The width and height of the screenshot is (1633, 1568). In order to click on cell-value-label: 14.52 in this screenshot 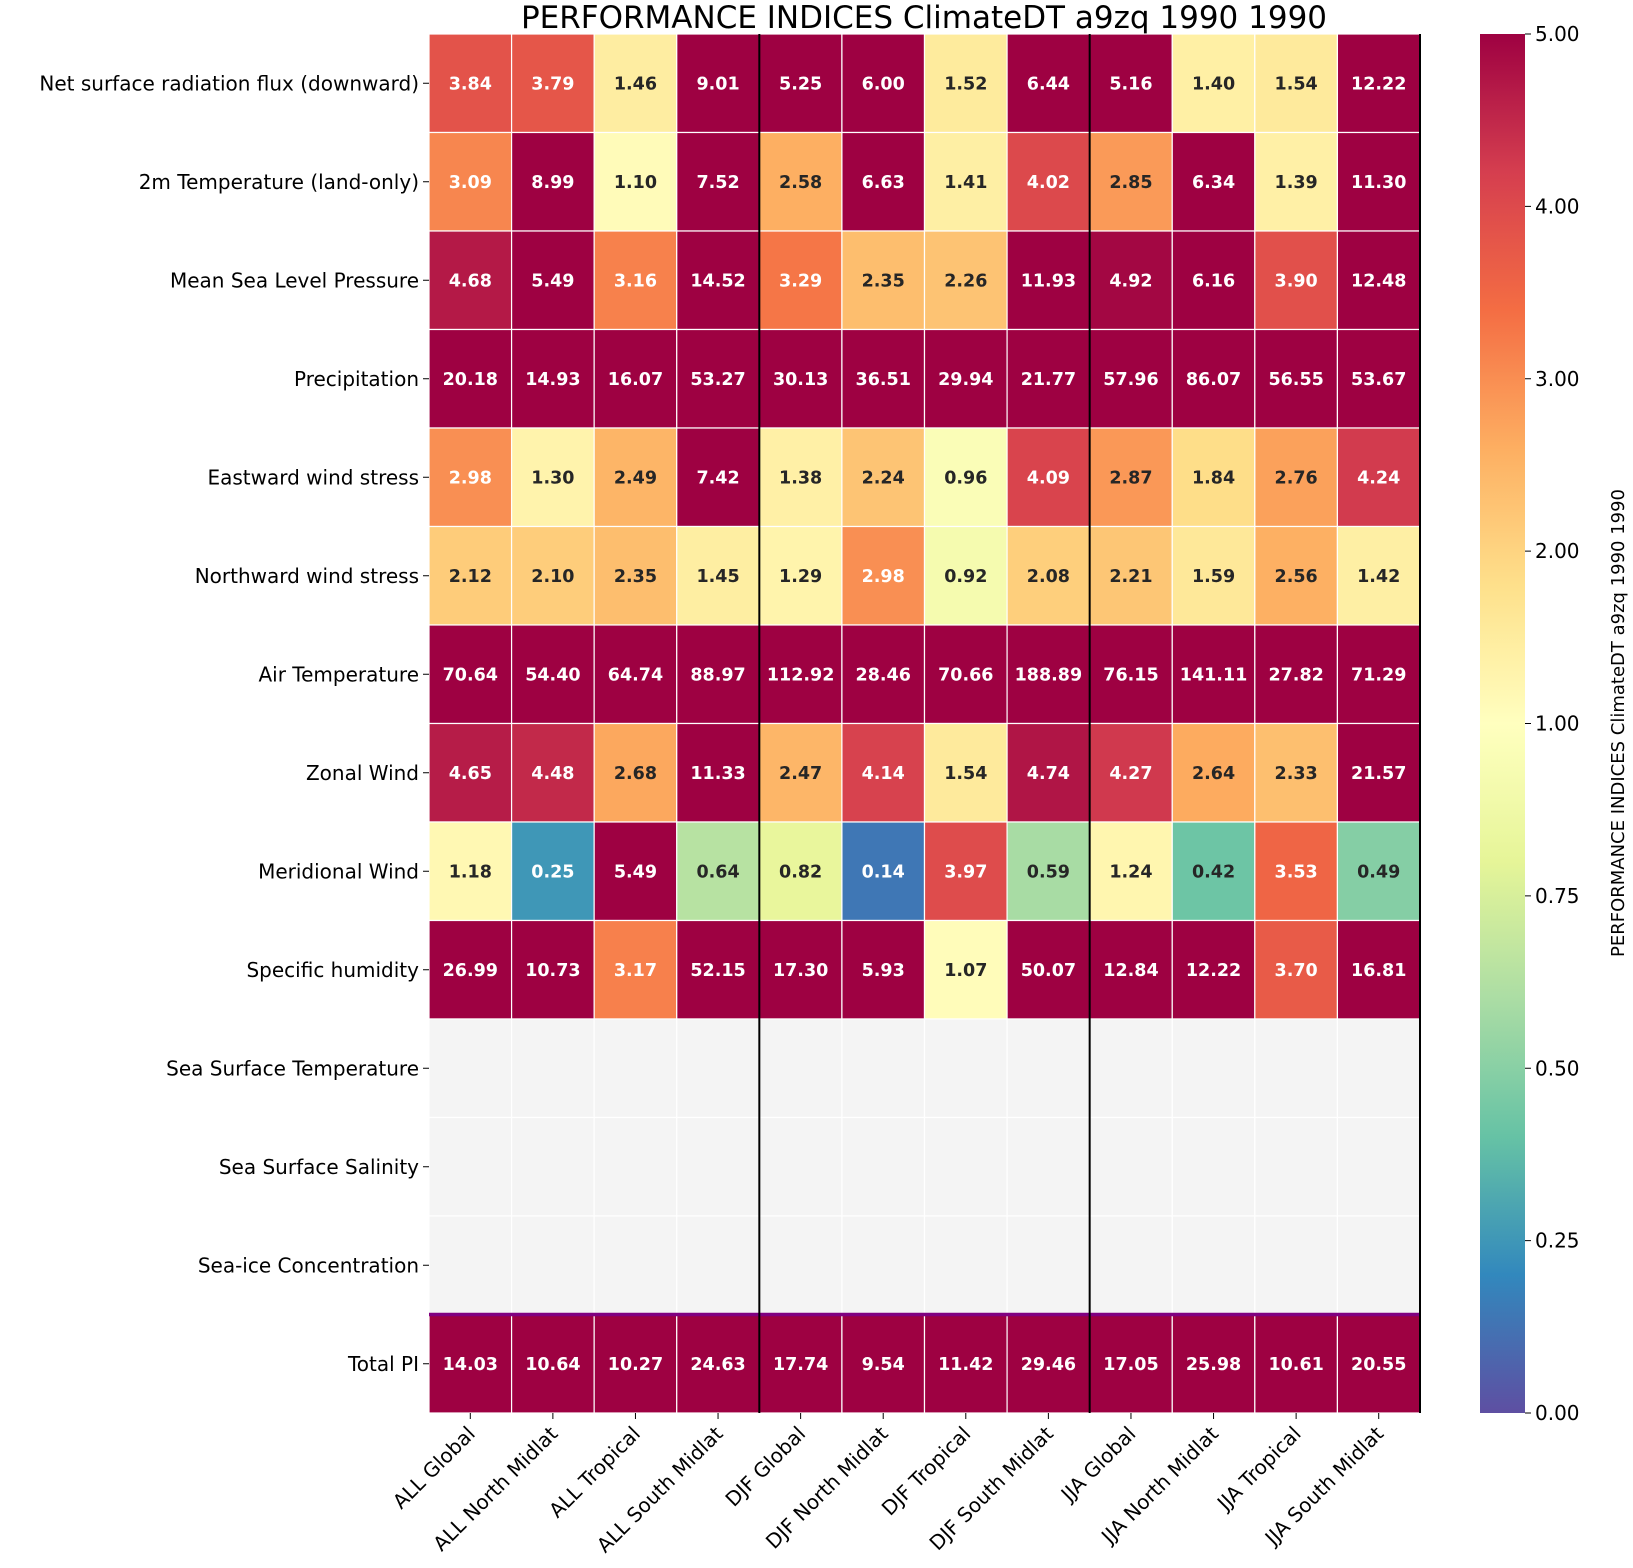, I will do `click(717, 281)`.